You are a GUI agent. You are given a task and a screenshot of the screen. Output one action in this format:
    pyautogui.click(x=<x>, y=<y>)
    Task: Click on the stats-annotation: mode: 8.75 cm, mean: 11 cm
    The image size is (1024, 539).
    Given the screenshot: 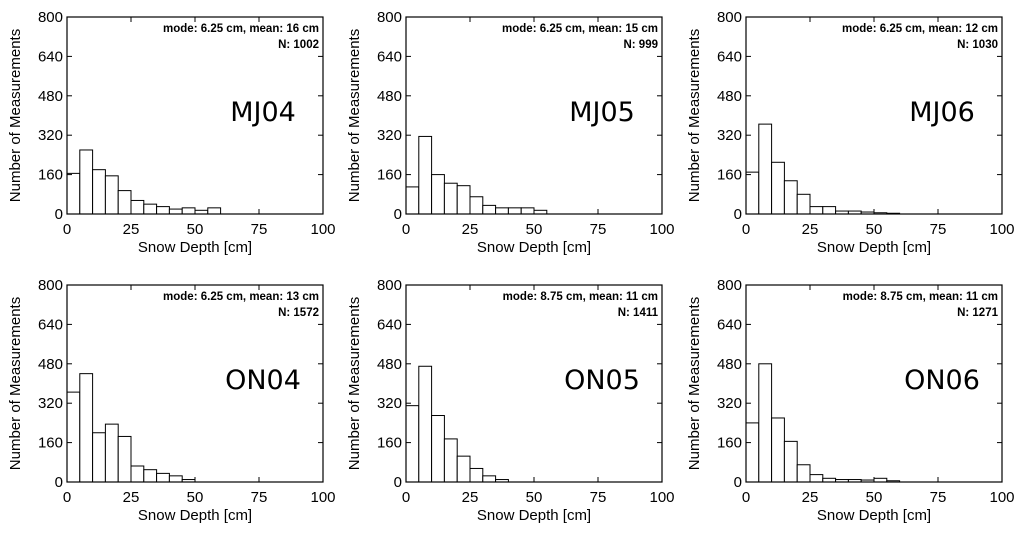 What is the action you would take?
    pyautogui.click(x=580, y=297)
    